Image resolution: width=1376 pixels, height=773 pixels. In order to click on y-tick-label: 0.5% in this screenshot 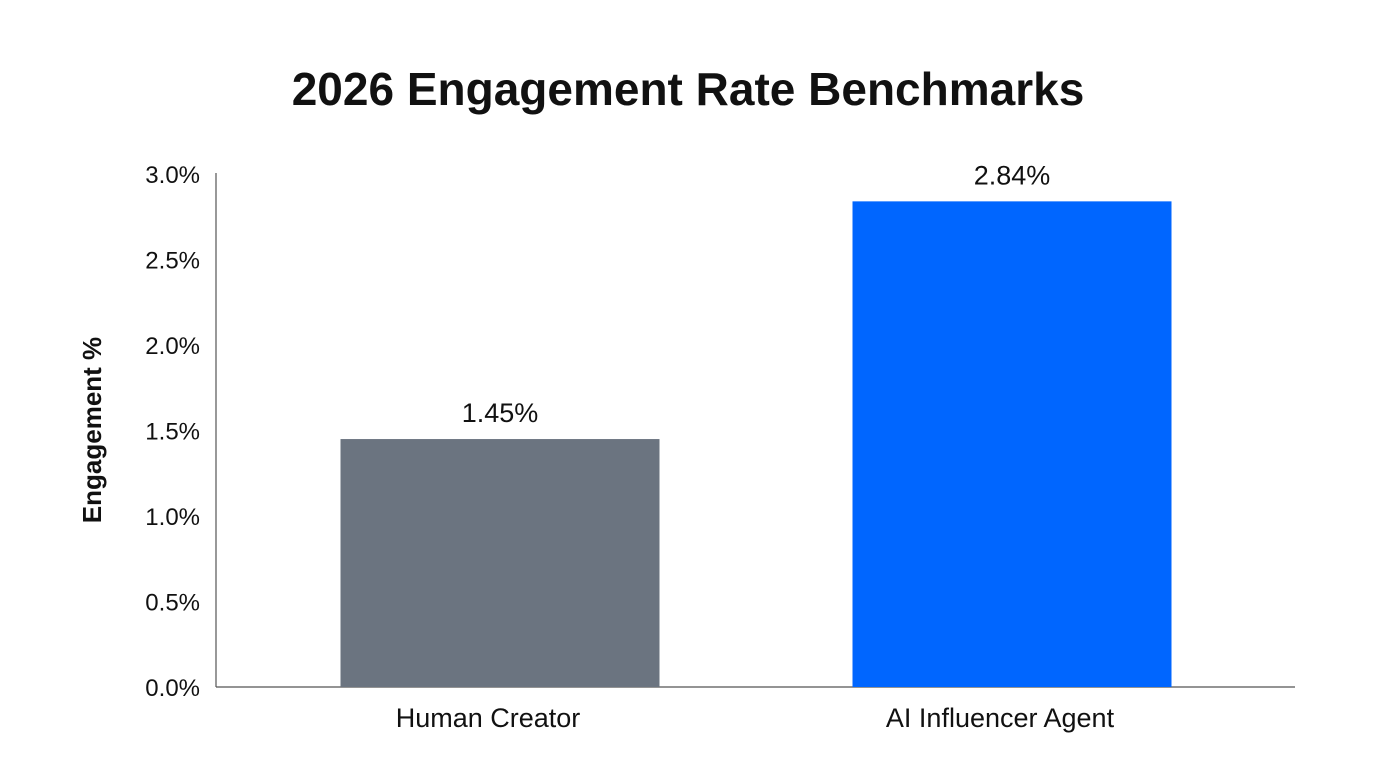, I will do `click(172, 603)`.